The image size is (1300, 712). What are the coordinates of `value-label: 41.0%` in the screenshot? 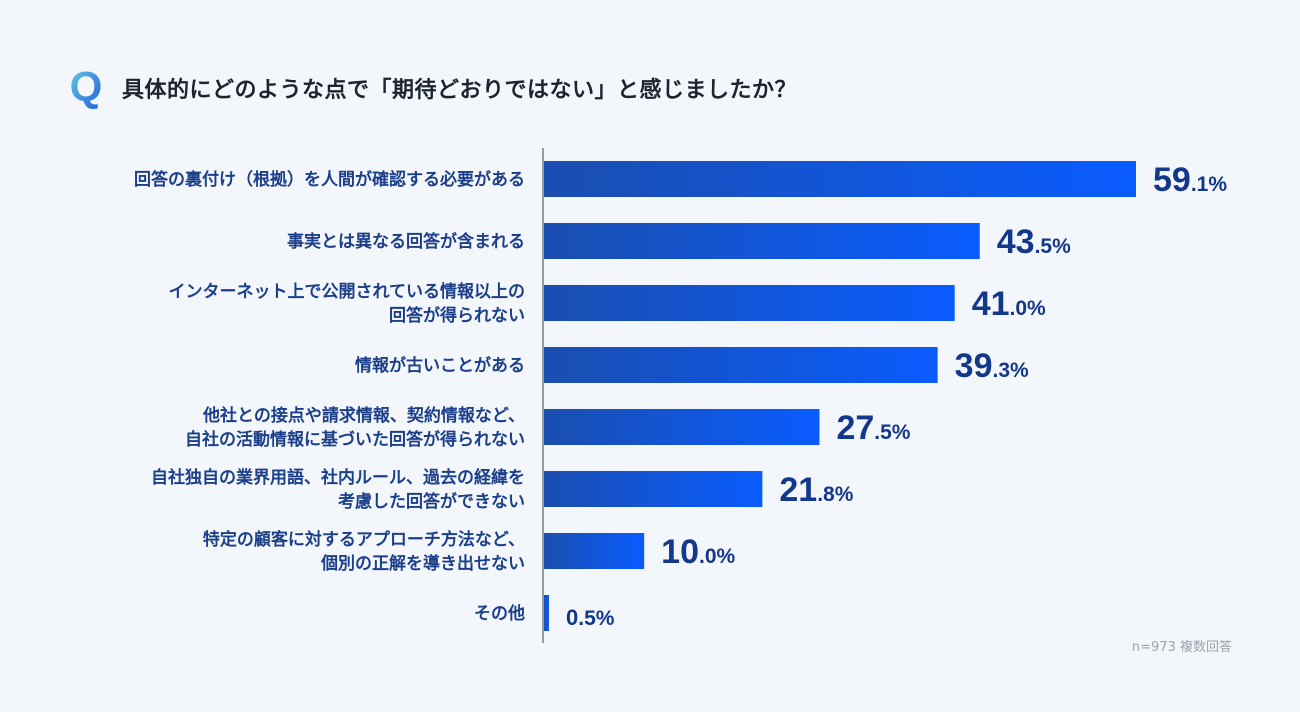 It's located at (1009, 304).